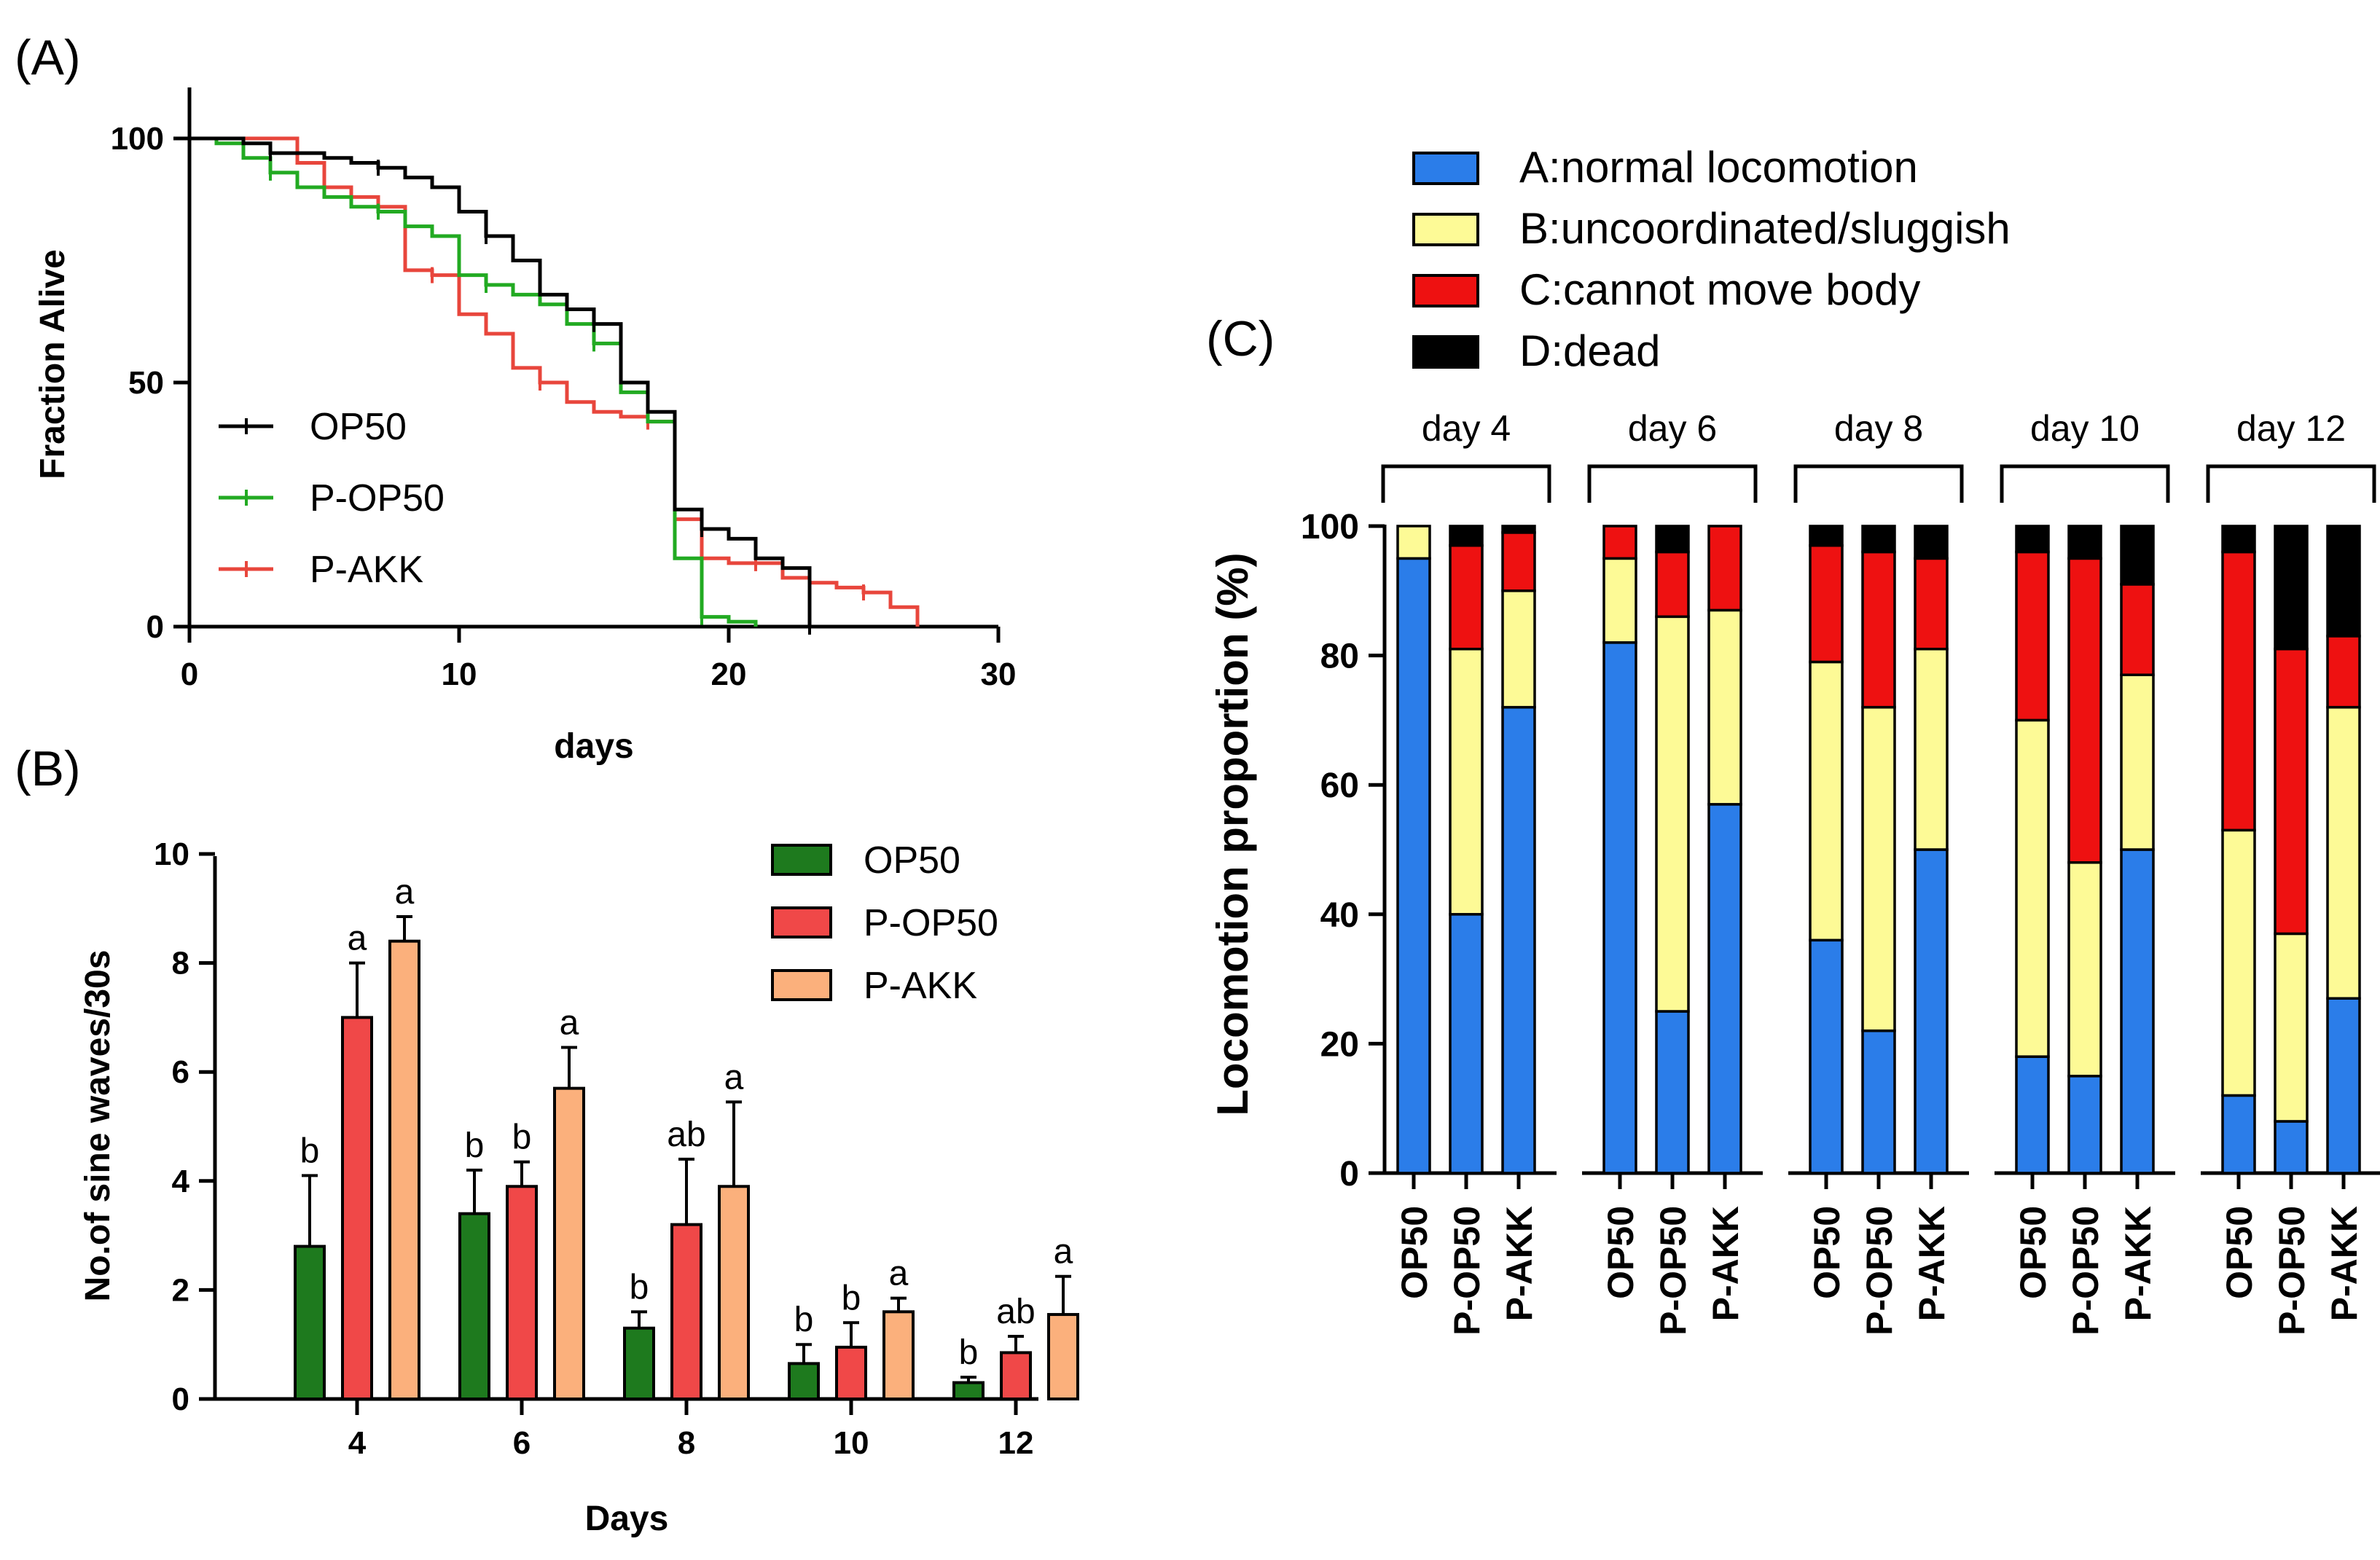  I want to click on panel-b-x-tick-label: 10, so click(852, 1443).